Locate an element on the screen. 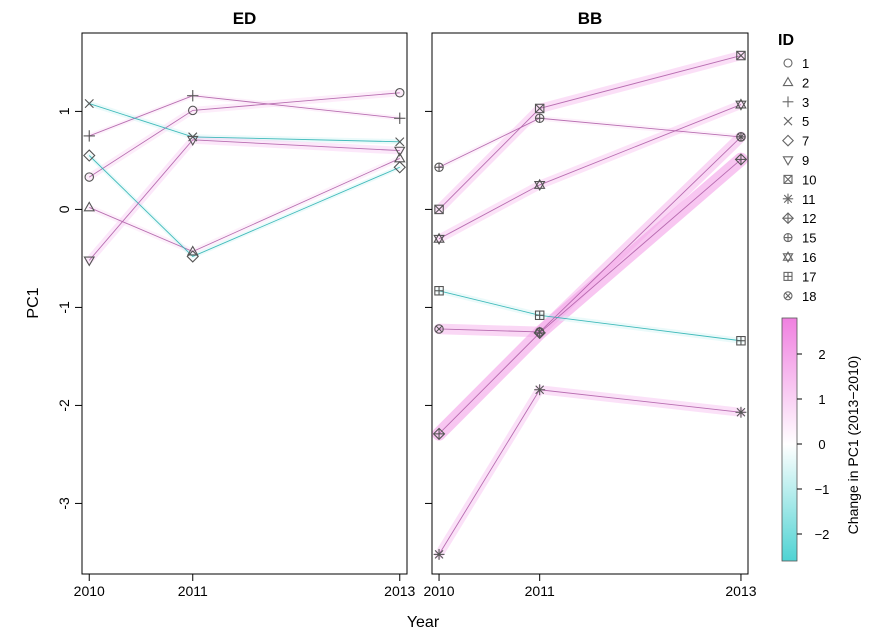  legend-label-1: 1 is located at coordinates (805, 63).